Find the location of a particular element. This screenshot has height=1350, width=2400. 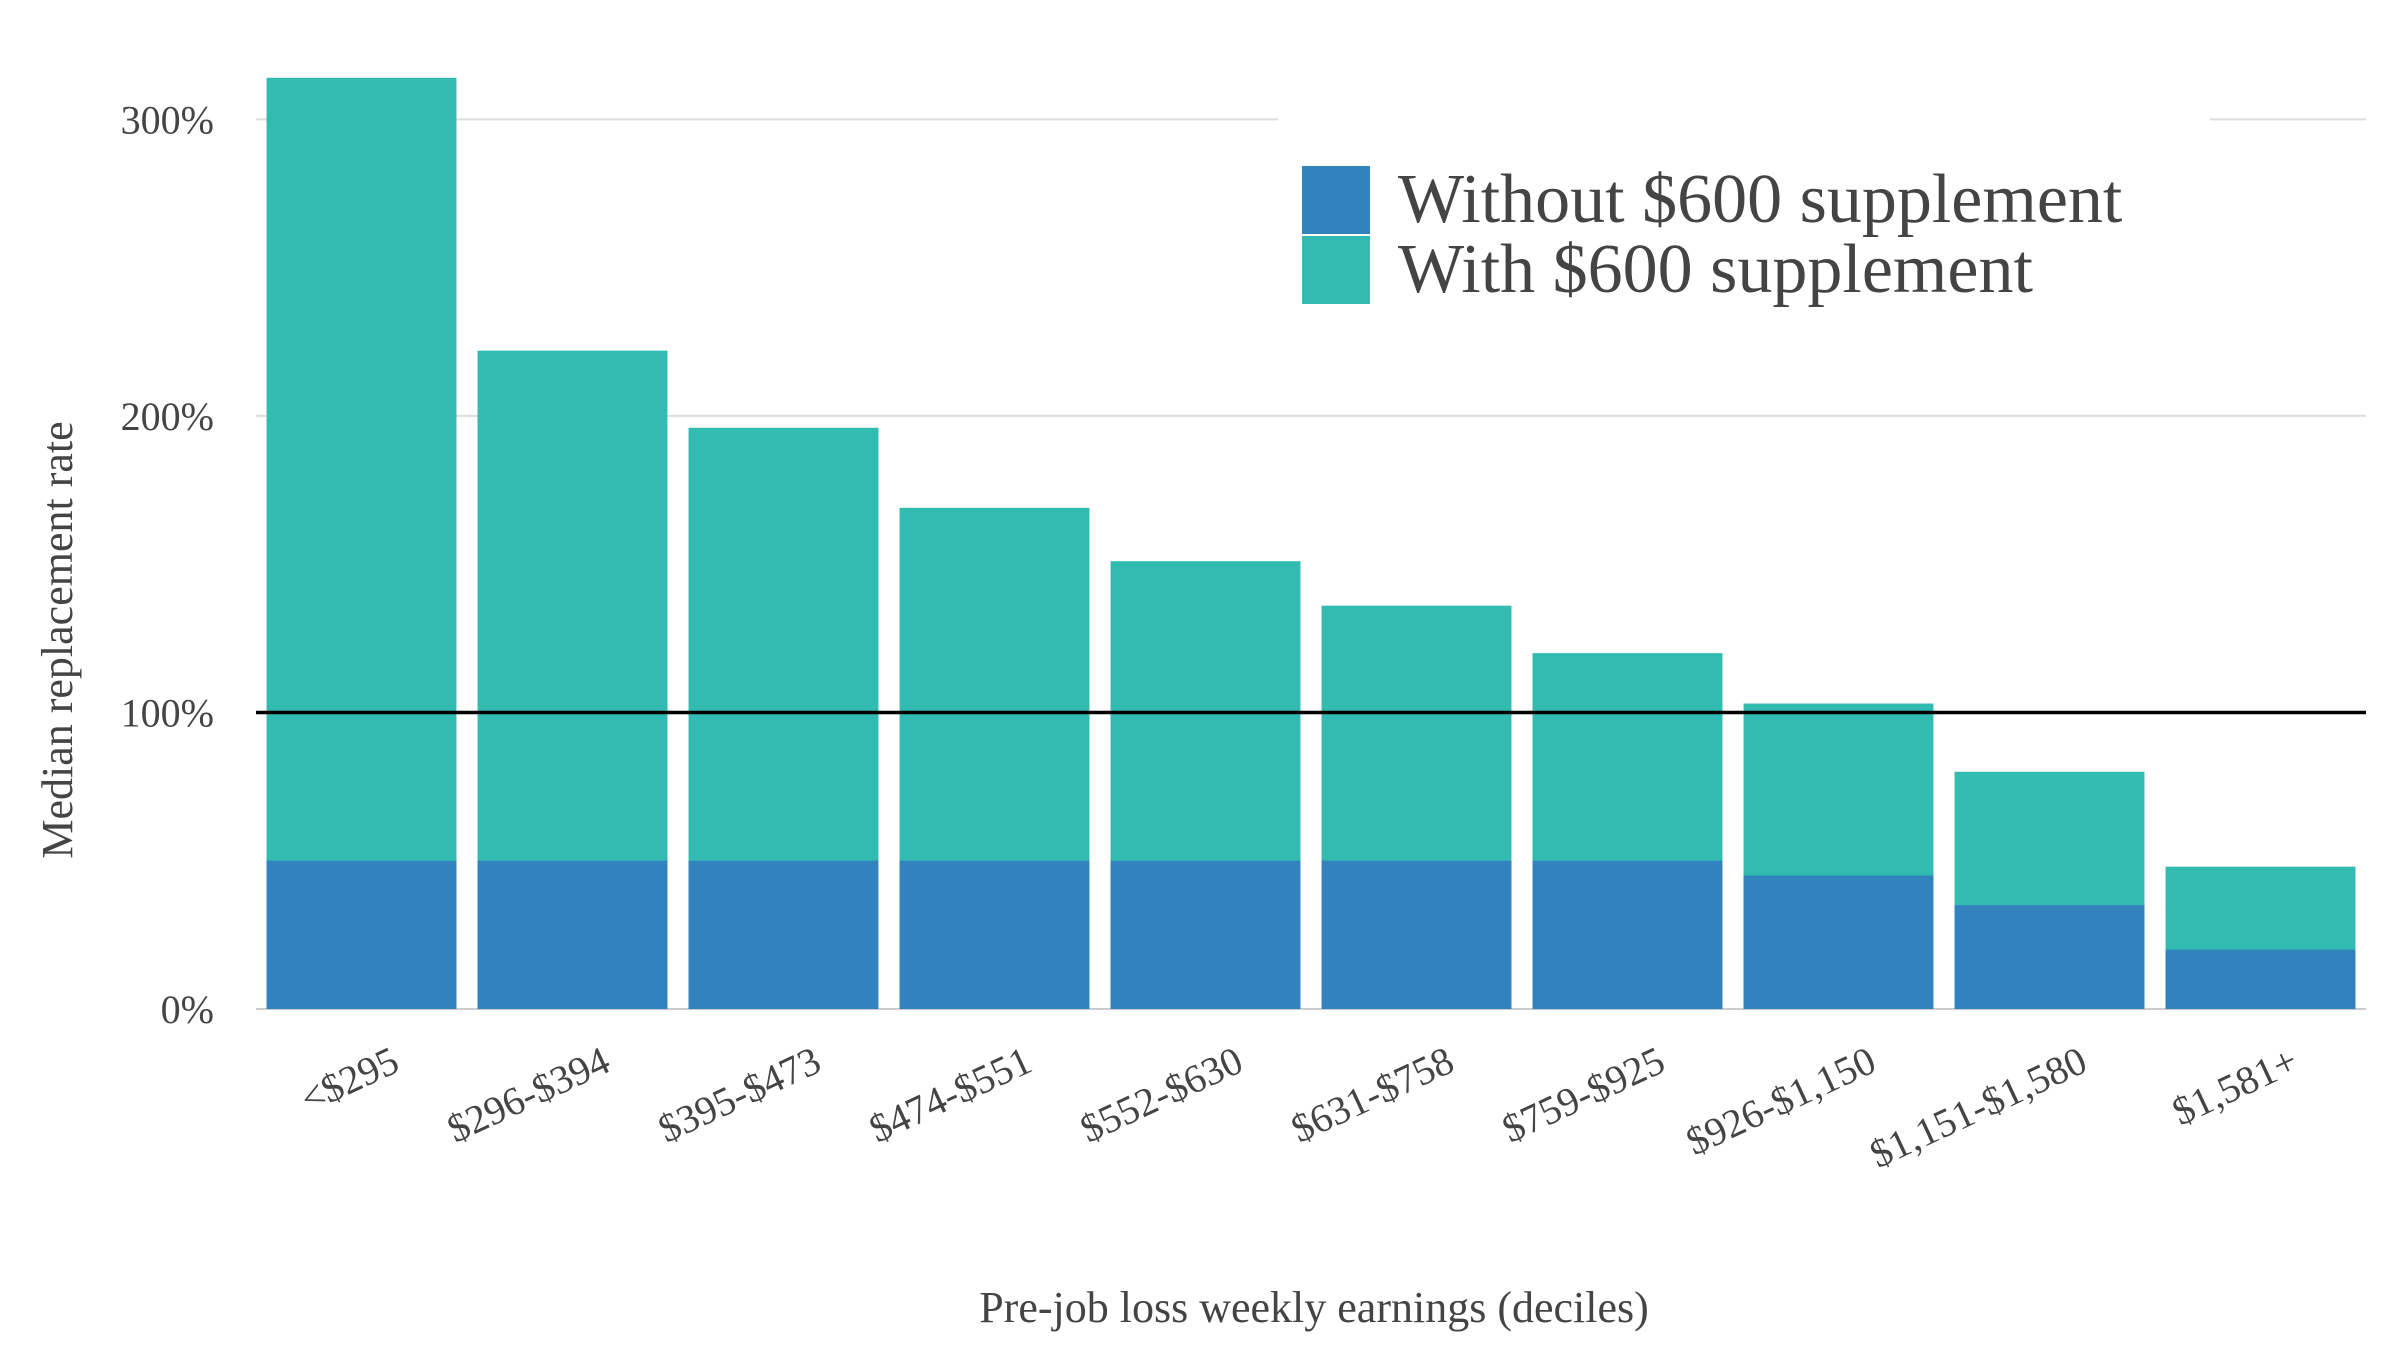

legend-background is located at coordinates (1744, 218).